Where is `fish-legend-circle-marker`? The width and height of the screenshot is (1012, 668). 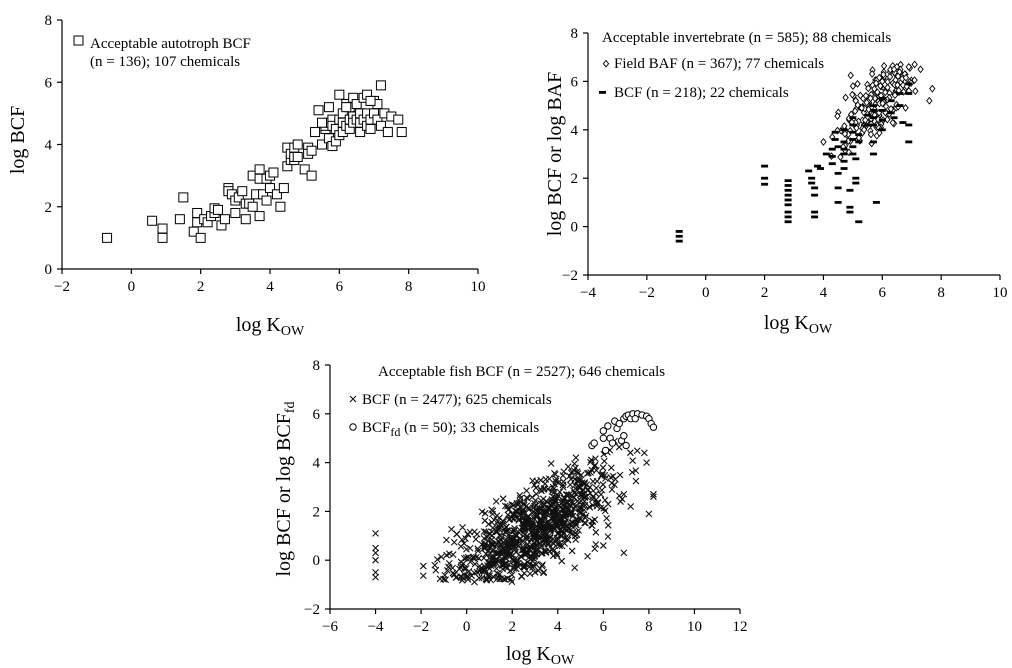
fish-legend-circle-marker is located at coordinates (353, 427).